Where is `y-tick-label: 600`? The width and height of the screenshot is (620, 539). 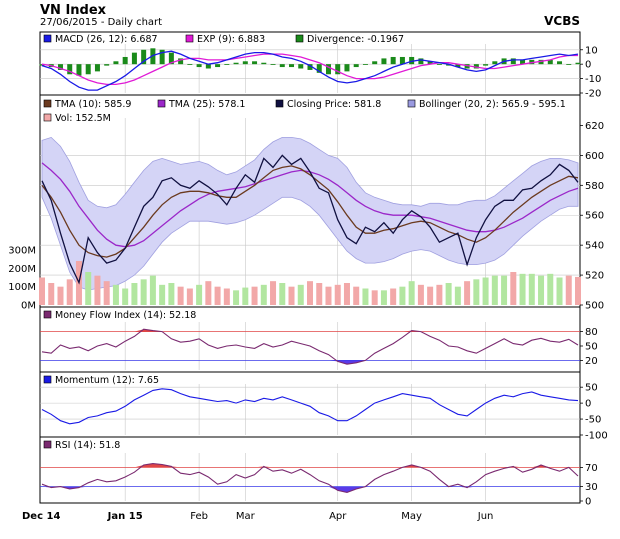
y-tick-label: 600 is located at coordinates (594, 156).